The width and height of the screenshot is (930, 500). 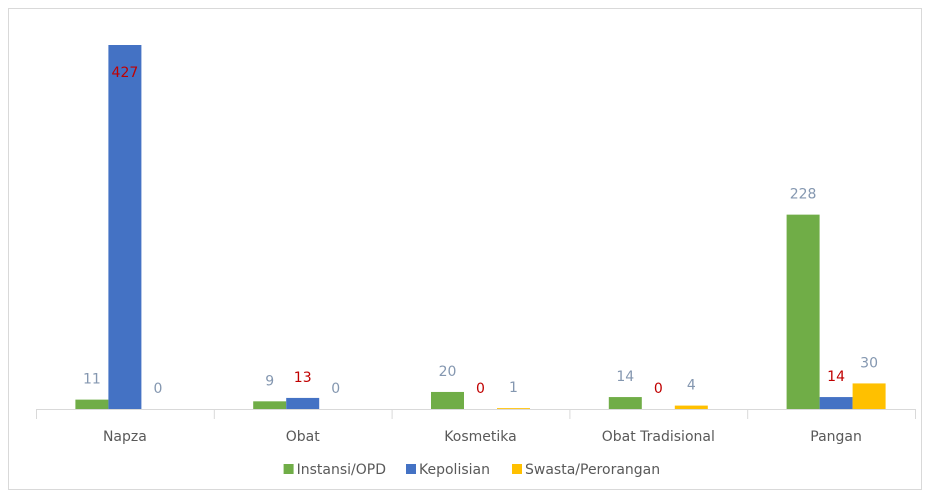 I want to click on legend-label: Kepolisian, so click(x=454, y=470).